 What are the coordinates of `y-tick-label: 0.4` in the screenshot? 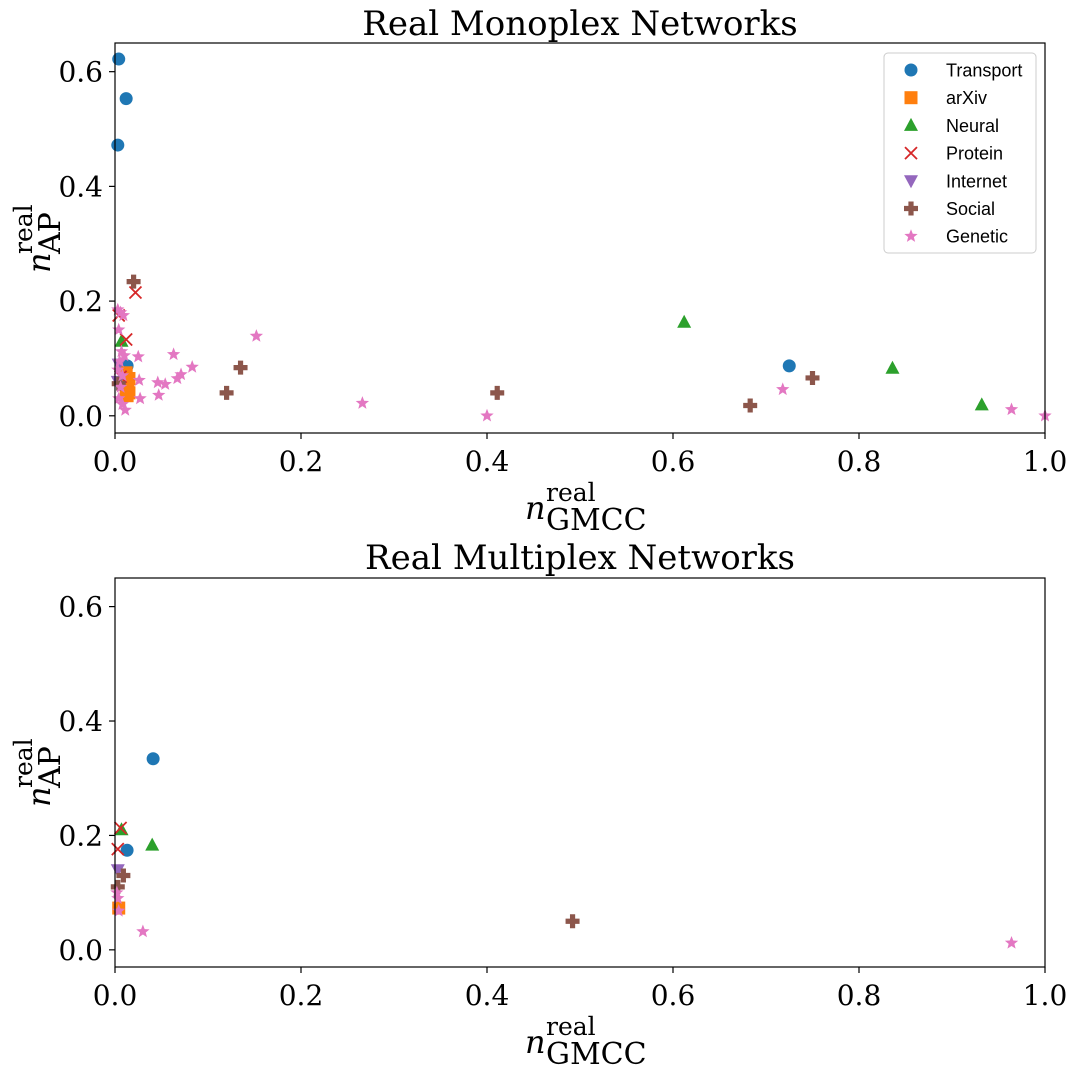 It's located at (80, 721).